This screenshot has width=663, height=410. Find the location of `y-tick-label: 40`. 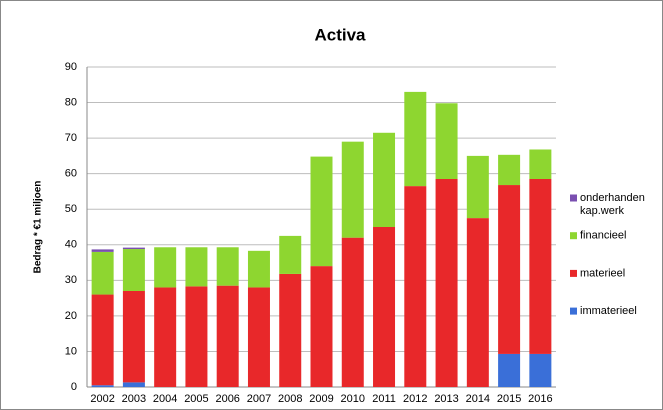

y-tick-label: 40 is located at coordinates (71, 245).